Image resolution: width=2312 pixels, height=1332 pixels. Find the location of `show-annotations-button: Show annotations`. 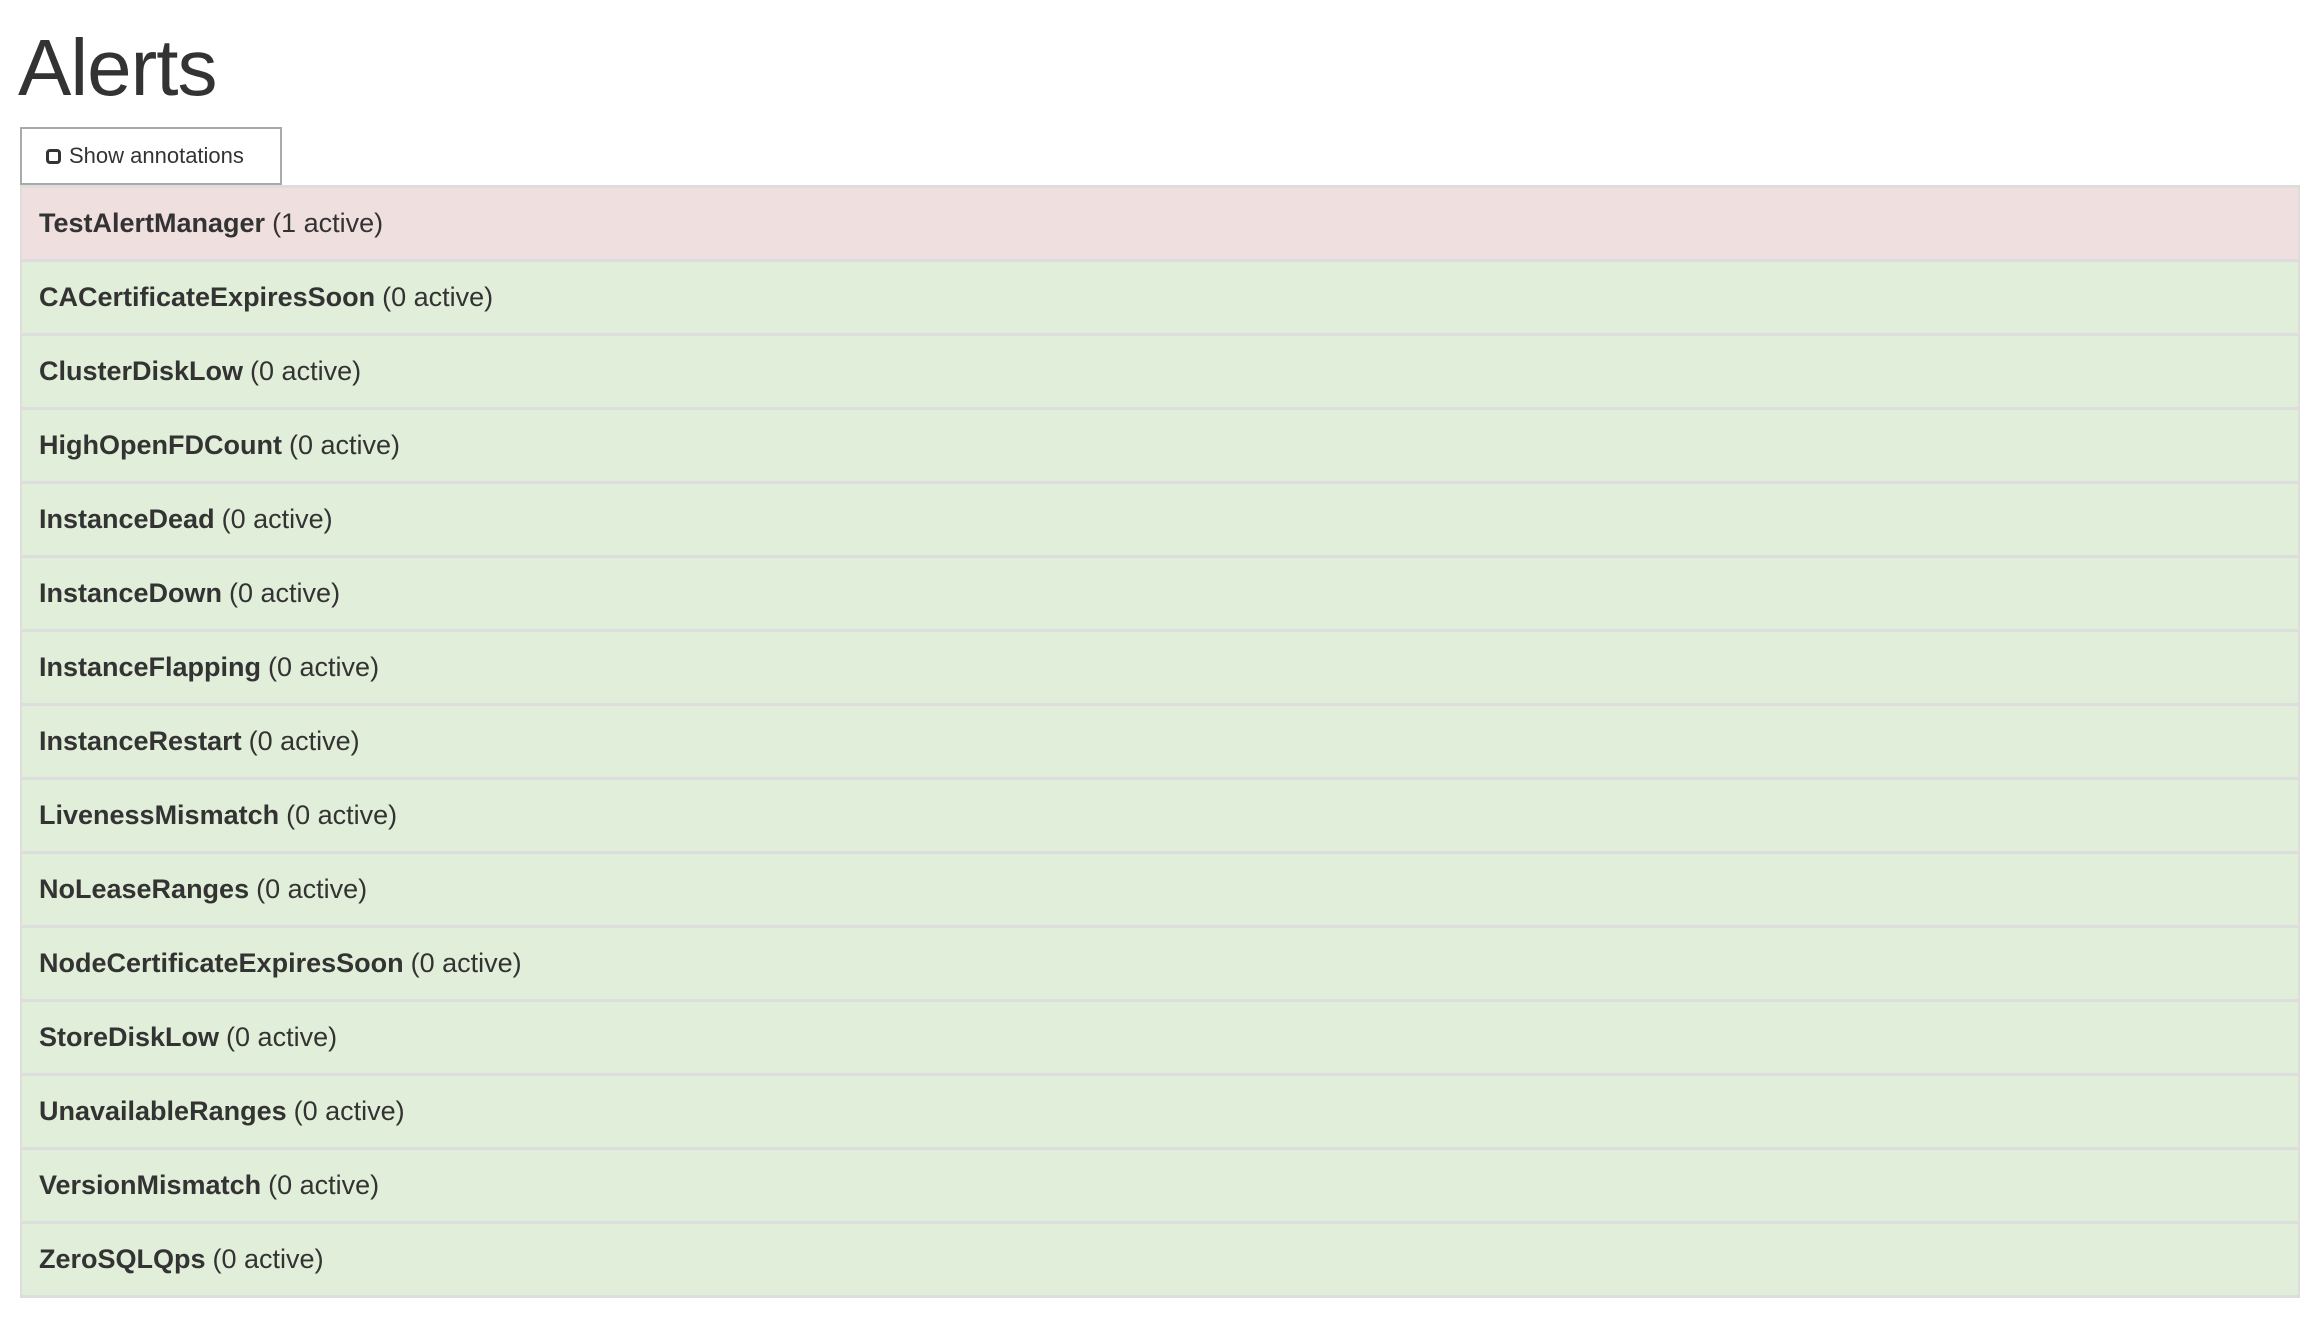

show-annotations-button: Show annotations is located at coordinates (151, 156).